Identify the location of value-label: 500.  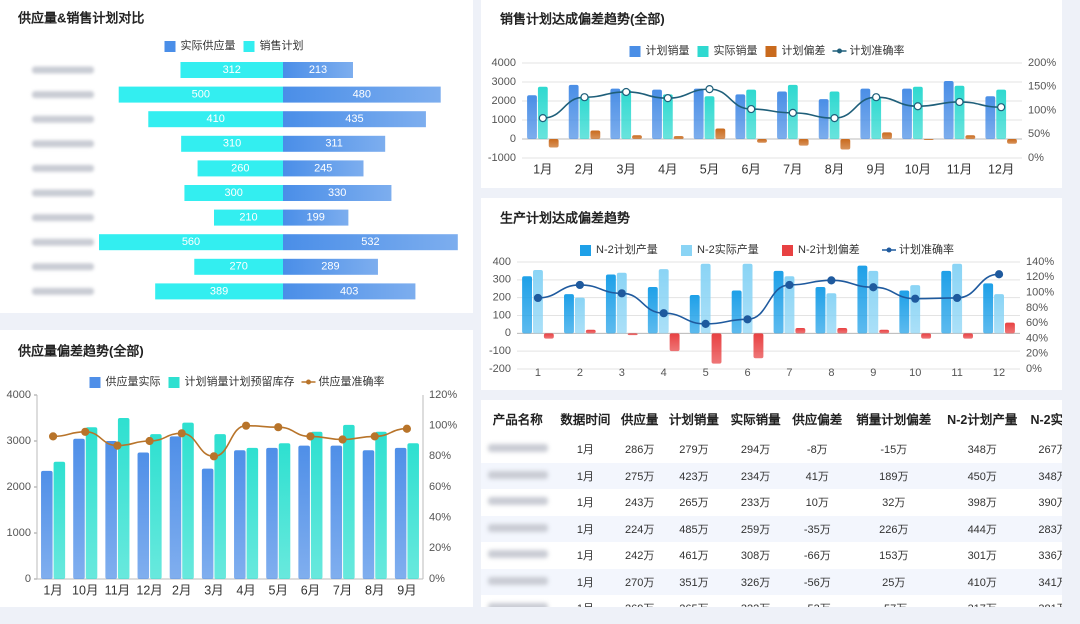
(201, 95).